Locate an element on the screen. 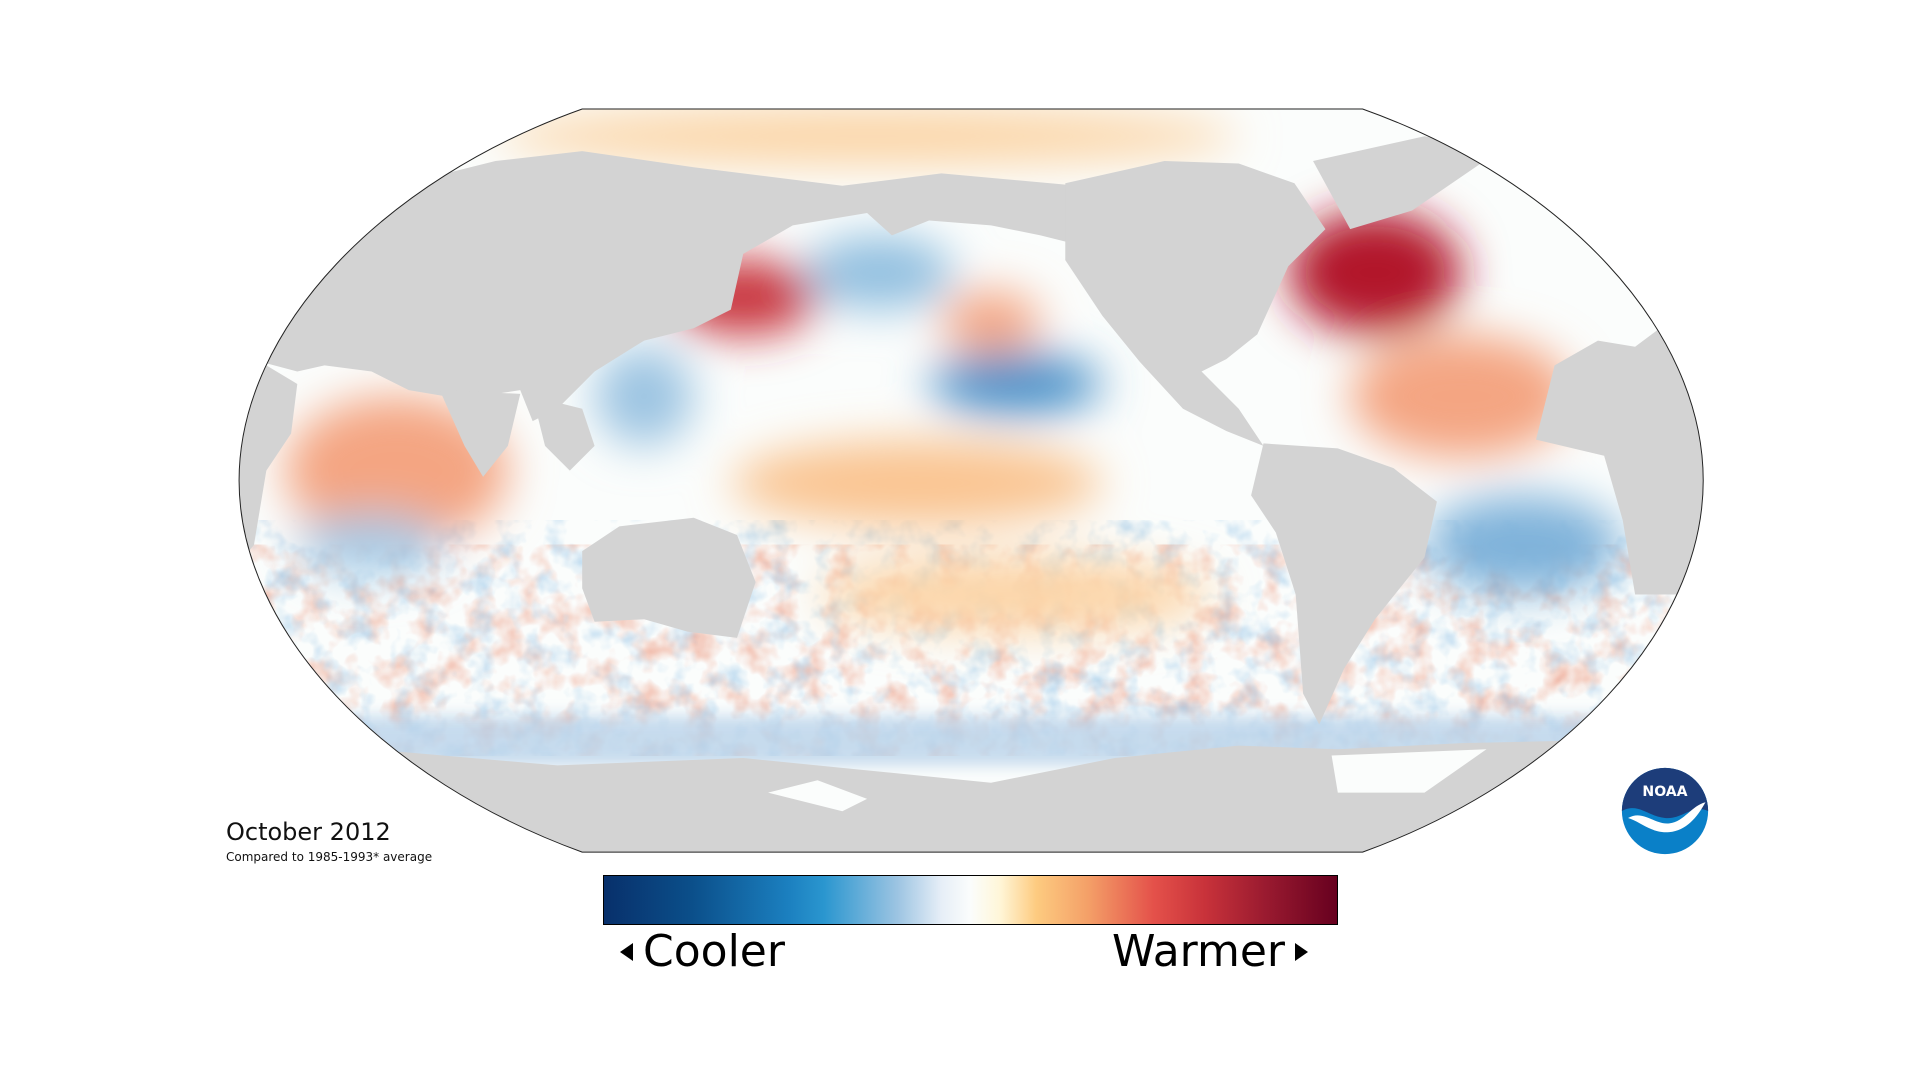 Image resolution: width=1920 pixels, height=1080 pixels. svg-text: NOAA is located at coordinates (1664, 792).